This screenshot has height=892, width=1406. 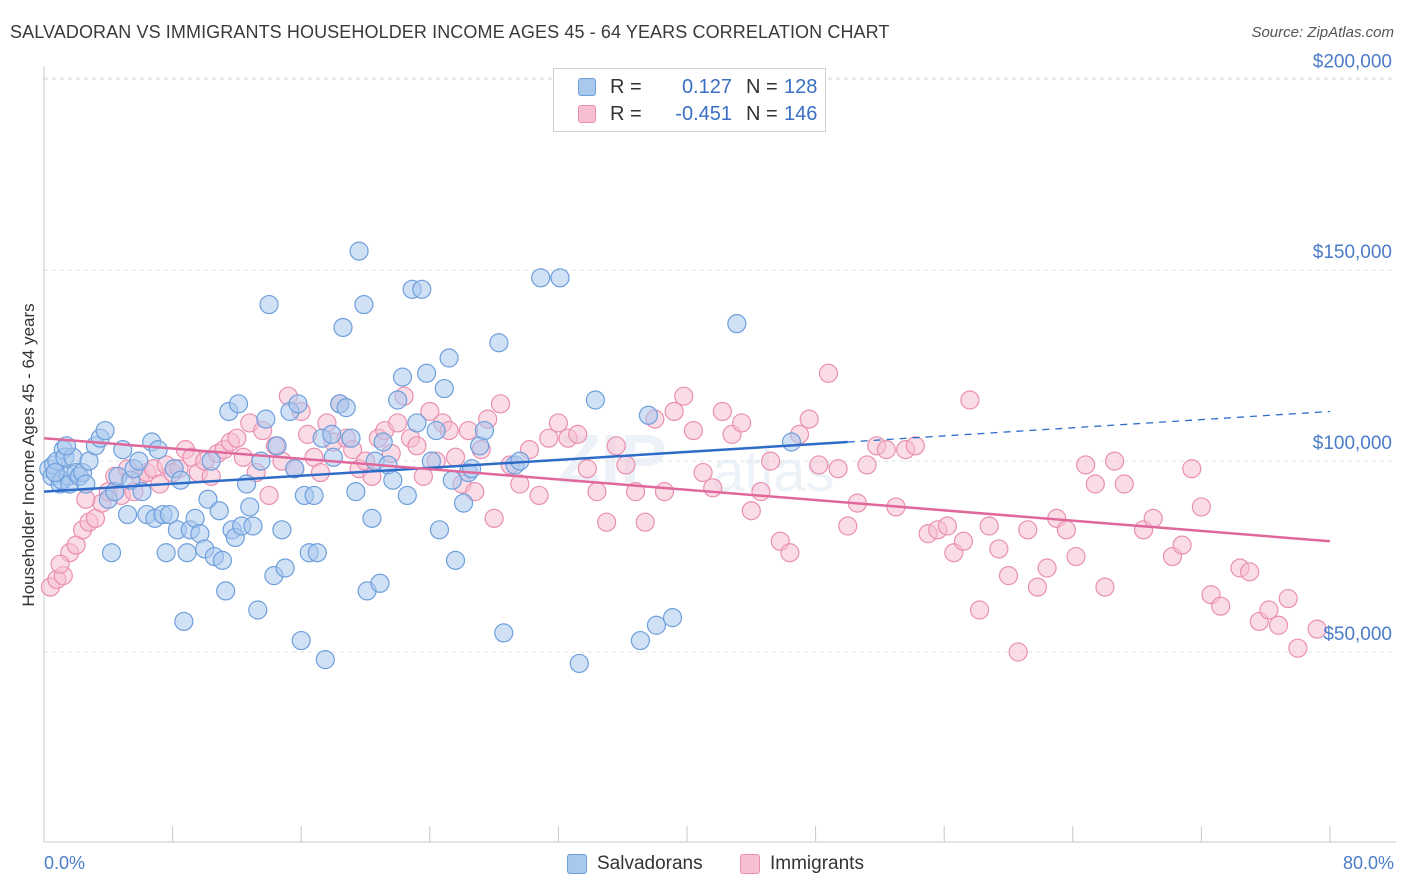 I want to click on x-tick-label: 80.0%, so click(x=1368, y=863).